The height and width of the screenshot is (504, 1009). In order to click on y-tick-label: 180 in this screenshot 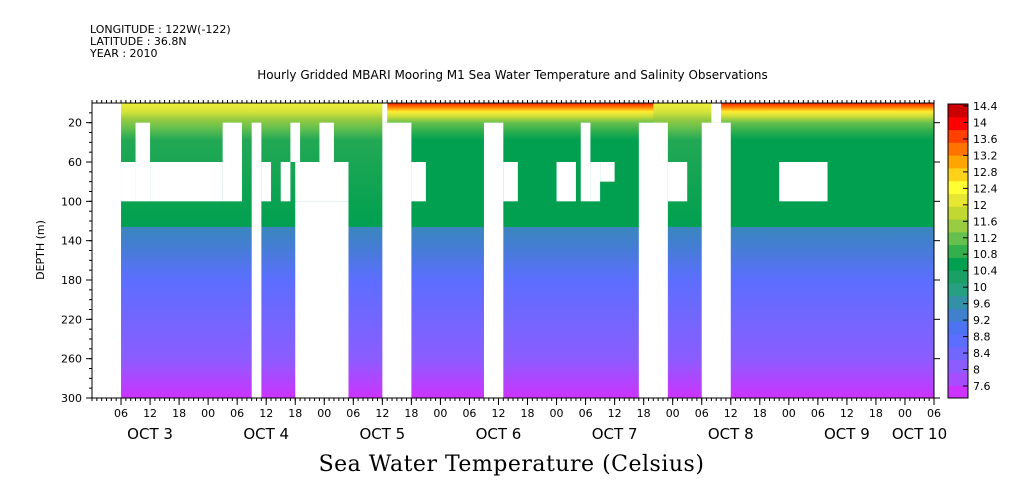, I will do `click(71, 280)`.